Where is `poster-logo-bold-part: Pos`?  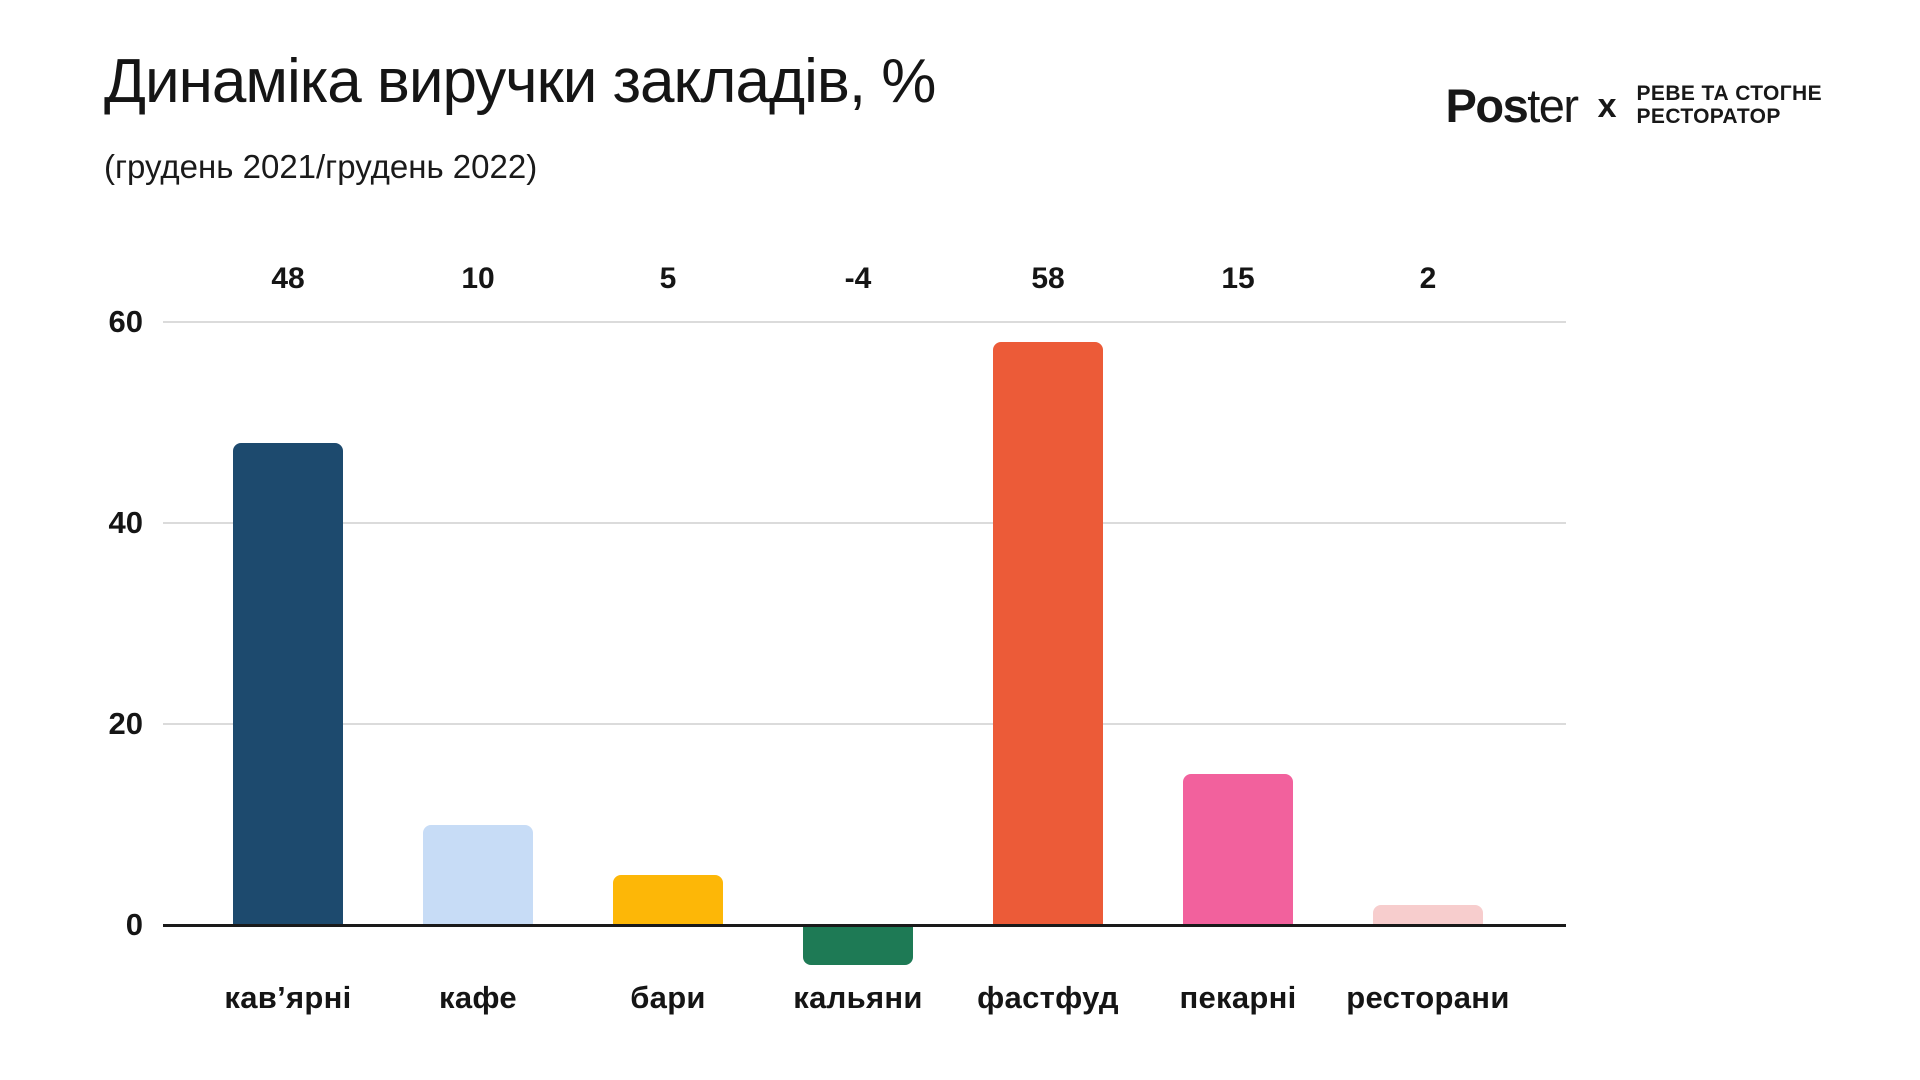 poster-logo-bold-part: Pos is located at coordinates (1487, 105).